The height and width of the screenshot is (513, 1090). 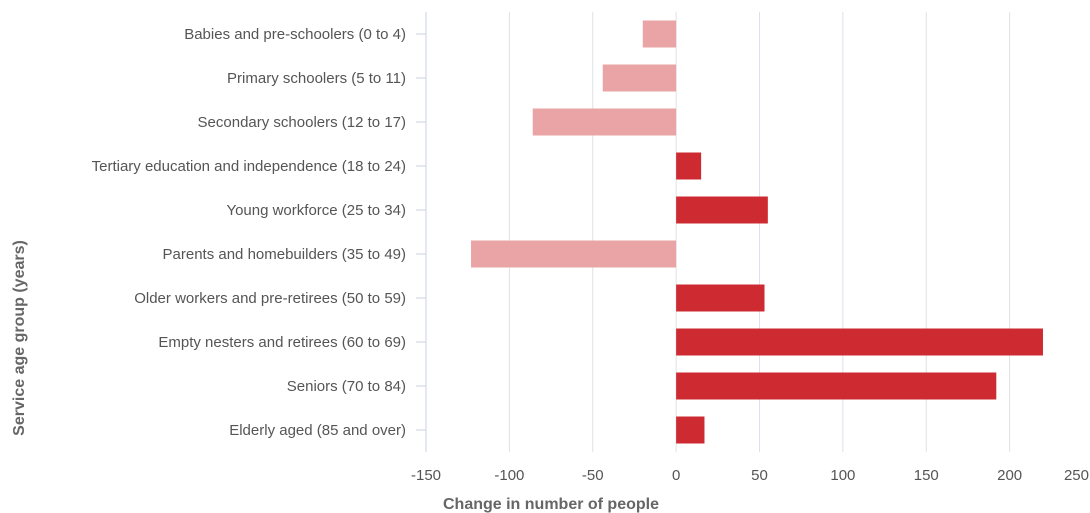 I want to click on x-tick-label: -100, so click(x=509, y=475).